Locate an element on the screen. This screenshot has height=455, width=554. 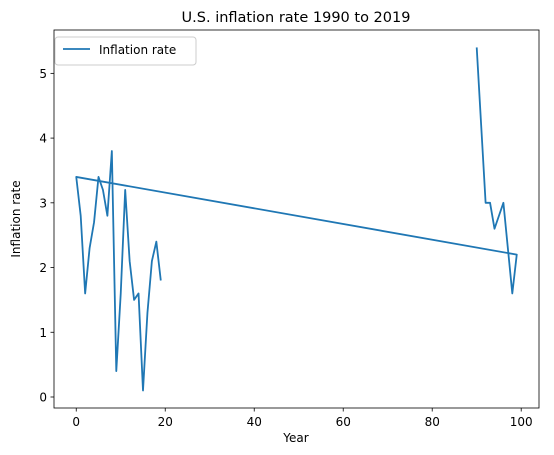
y-tick-label: 2 is located at coordinates (43, 268).